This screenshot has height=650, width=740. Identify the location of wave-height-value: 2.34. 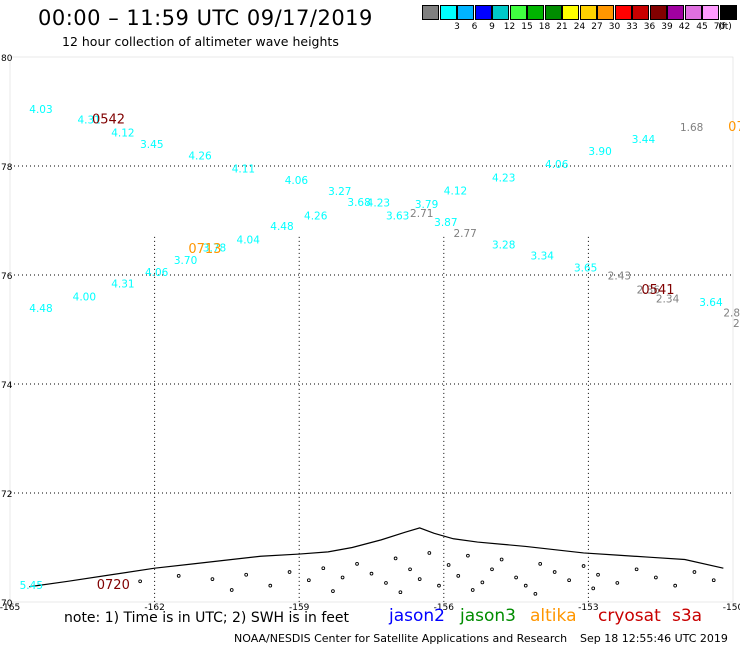
(668, 299).